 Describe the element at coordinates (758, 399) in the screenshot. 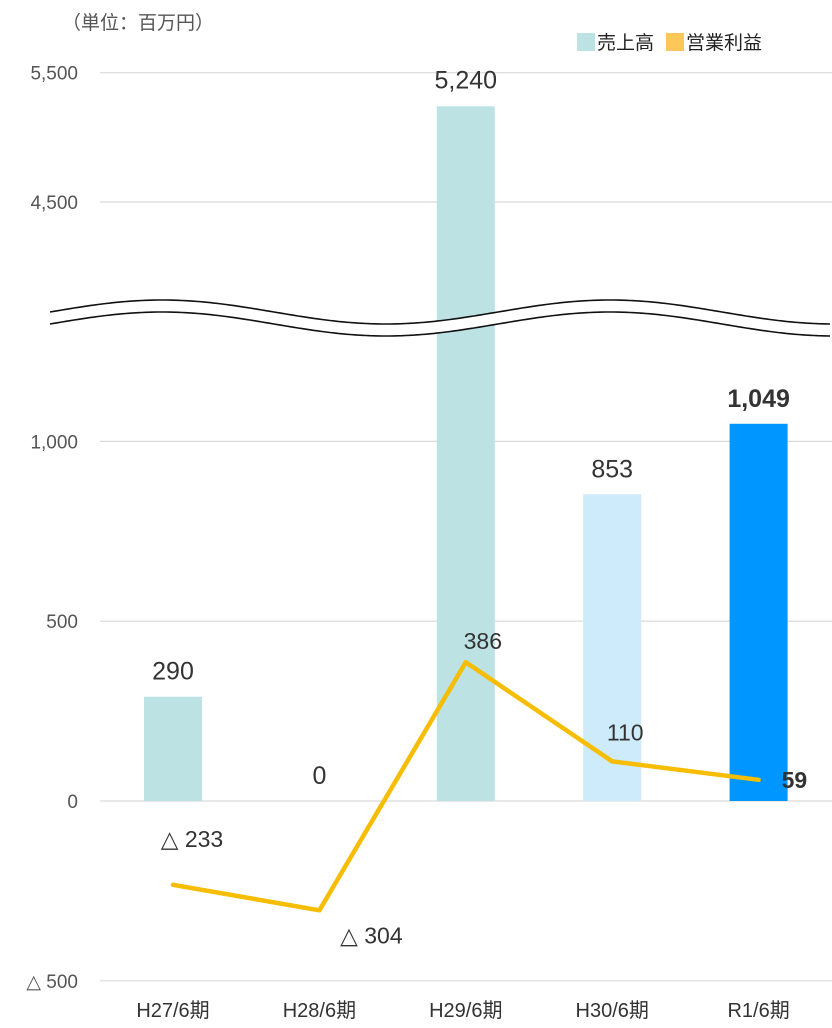

I see `sales-data-label: 1,049` at that location.